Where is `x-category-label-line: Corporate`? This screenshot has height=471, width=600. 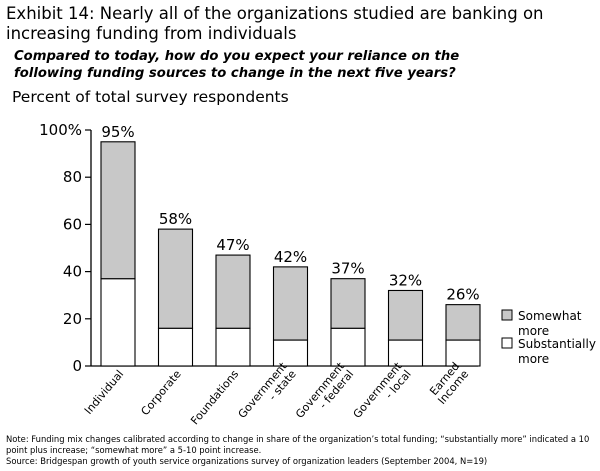
x-category-label-line: Corporate is located at coordinates (160, 392).